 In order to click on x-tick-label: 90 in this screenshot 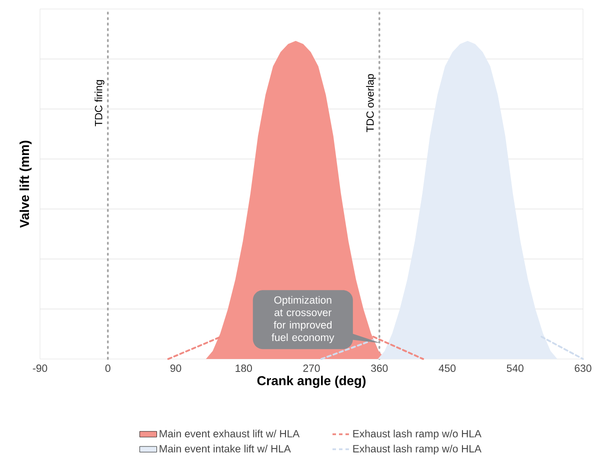, I will do `click(176, 368)`.